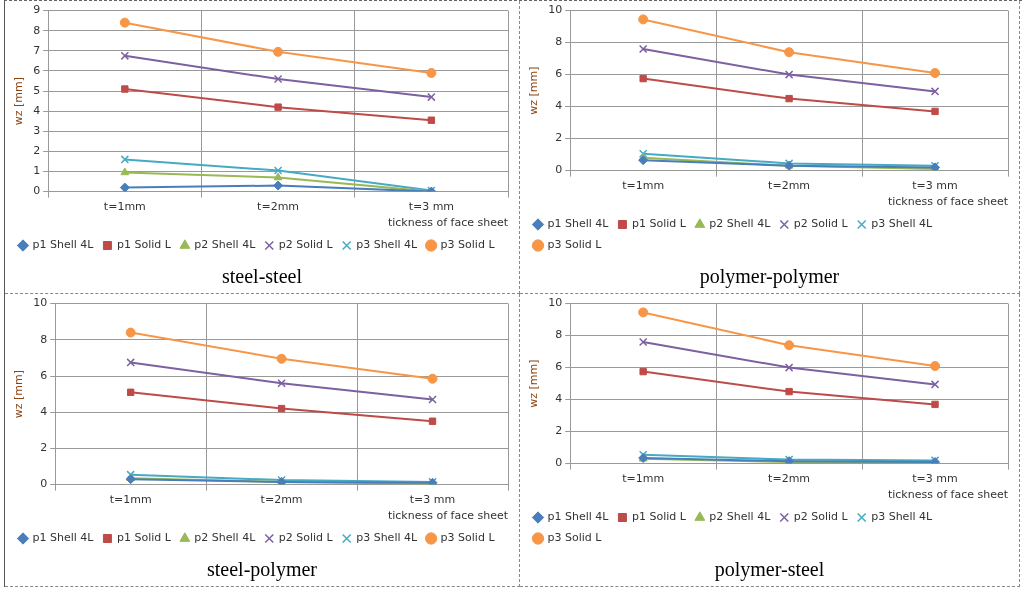 The width and height of the screenshot is (1023, 594). What do you see at coordinates (262, 570) in the screenshot?
I see `text: steel-polymer` at bounding box center [262, 570].